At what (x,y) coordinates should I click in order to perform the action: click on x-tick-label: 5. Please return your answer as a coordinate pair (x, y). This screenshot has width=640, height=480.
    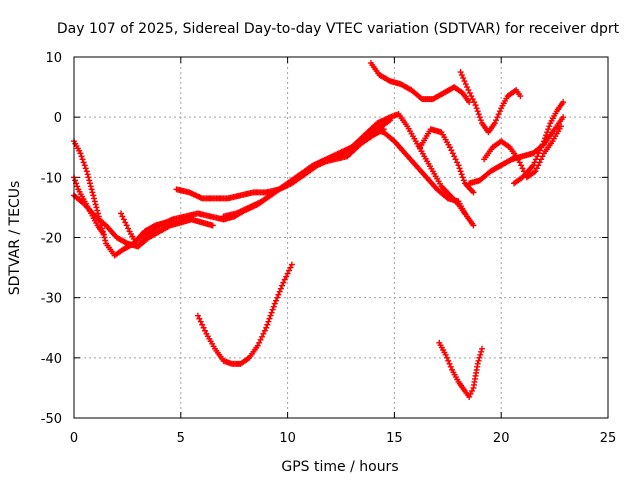
    Looking at the image, I should click on (181, 438).